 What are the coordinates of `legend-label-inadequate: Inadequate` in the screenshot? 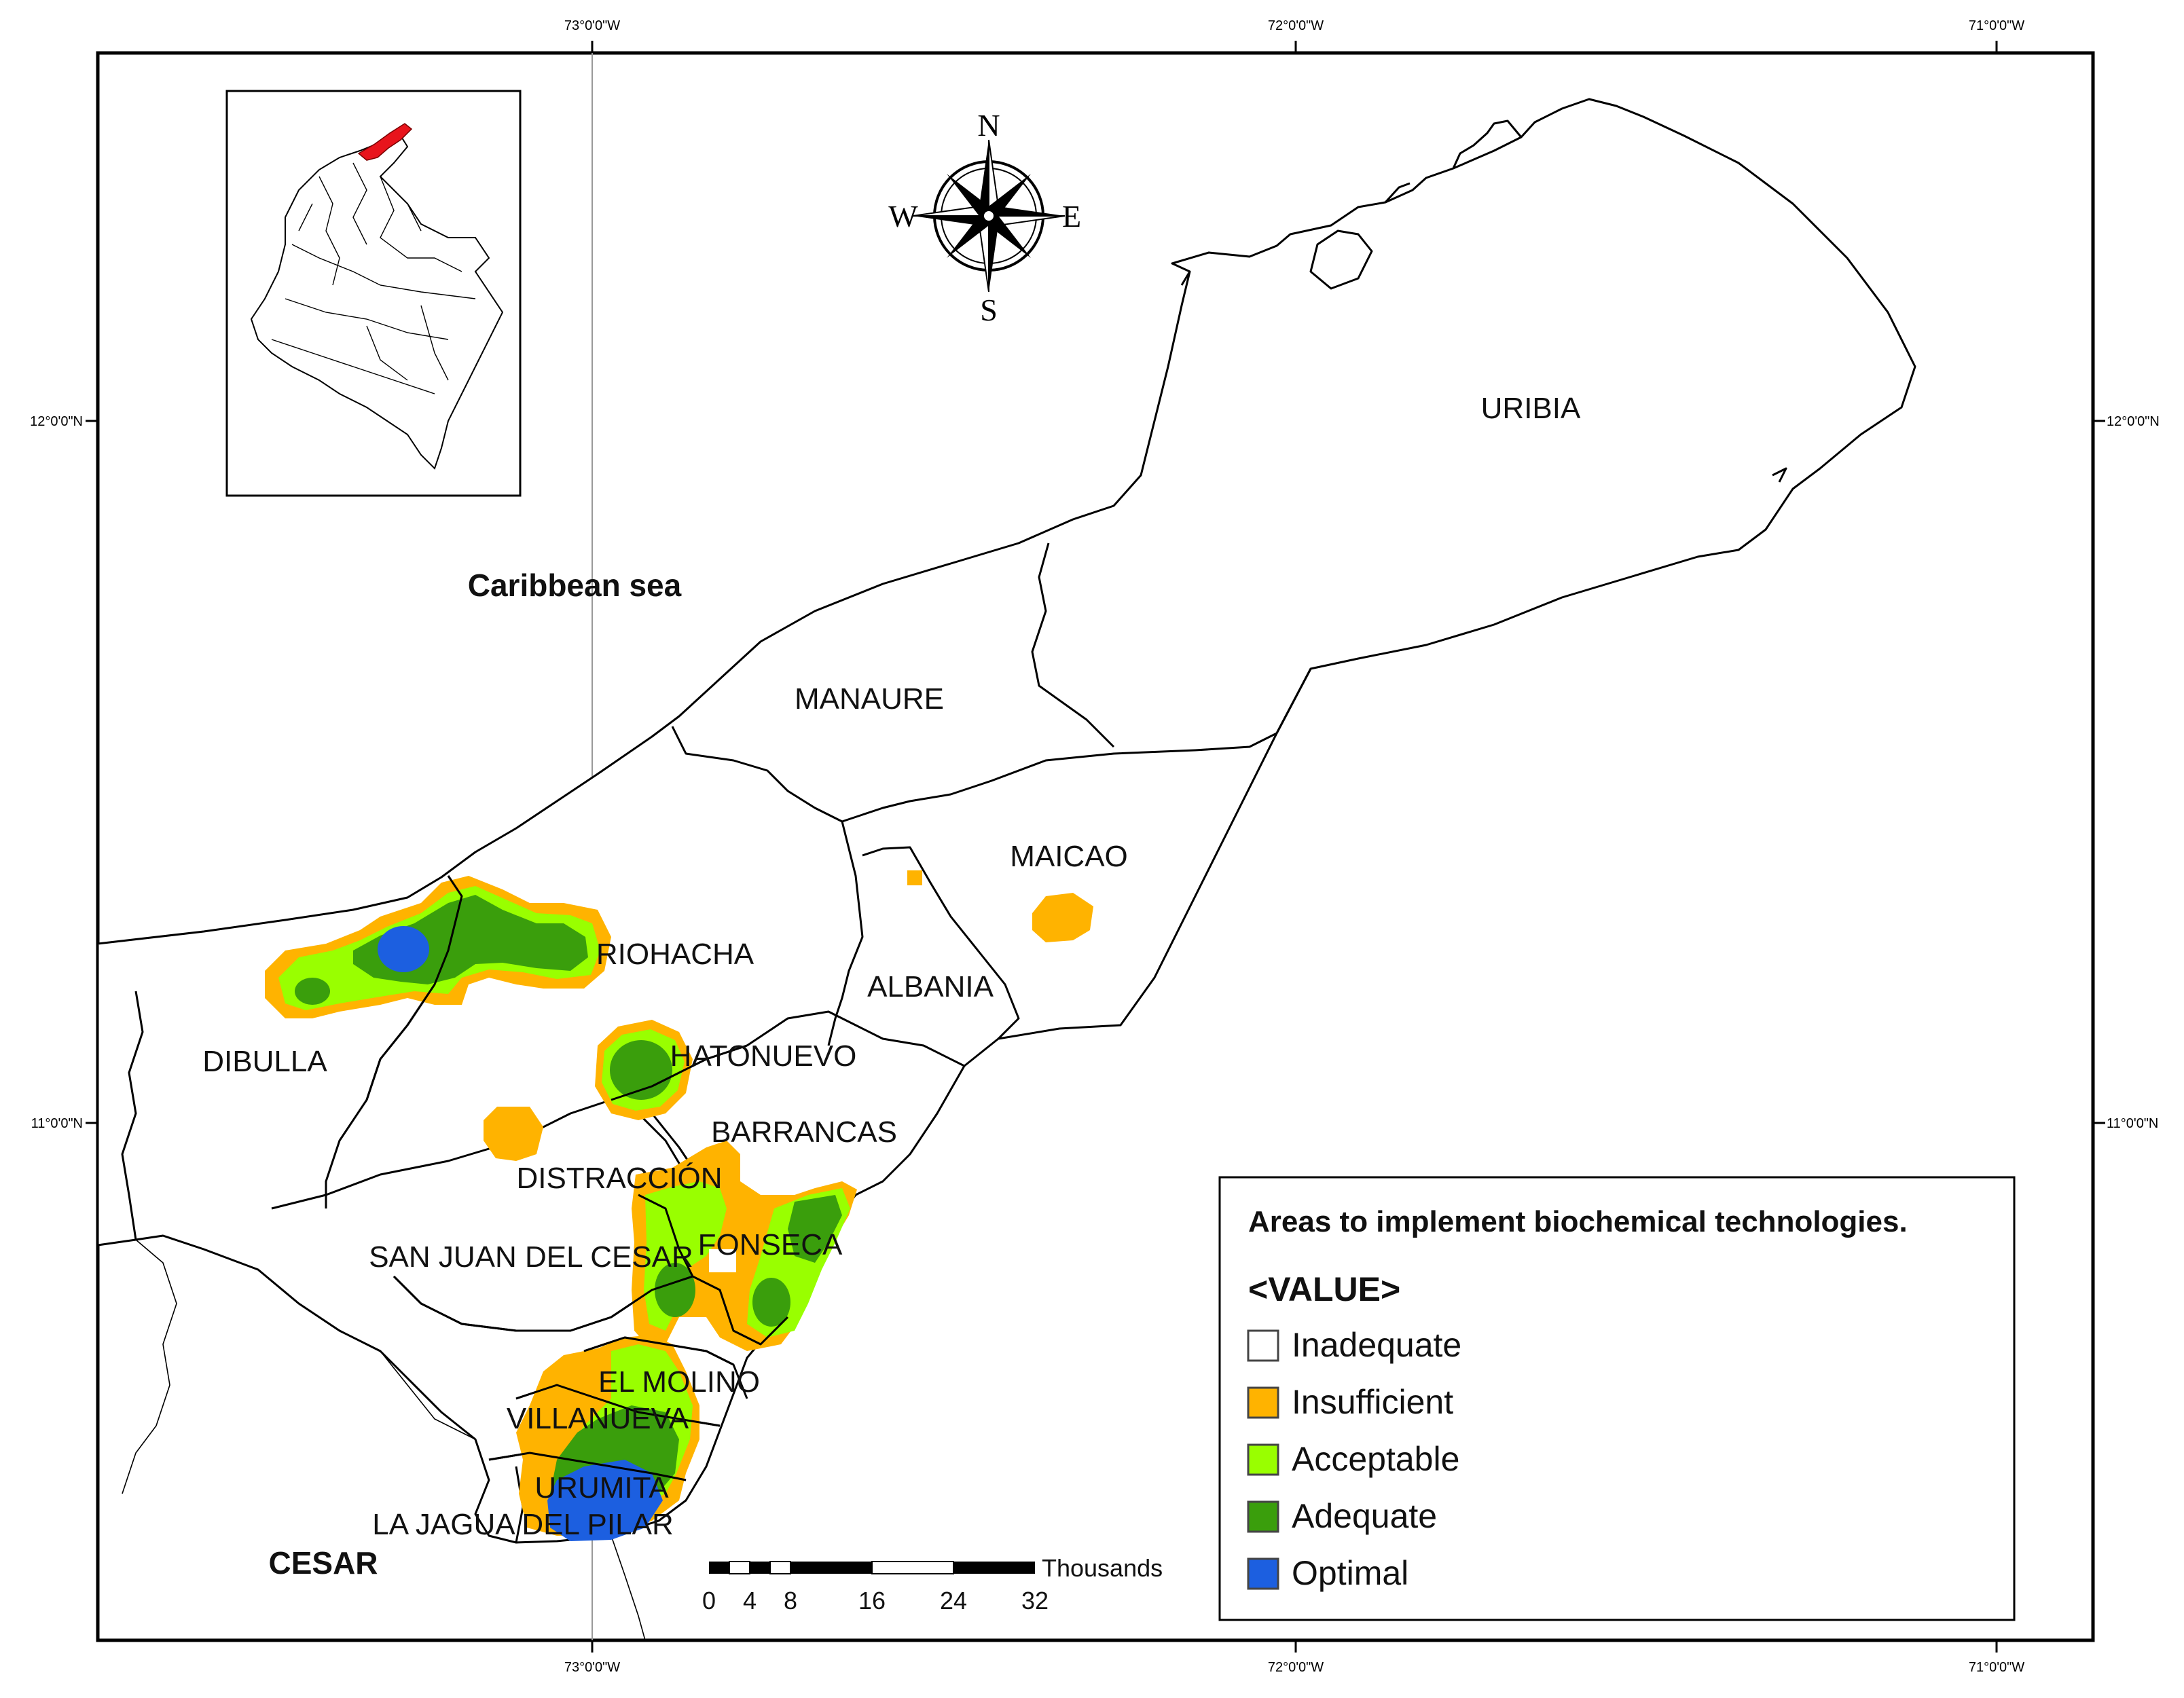 It's located at (1376, 1345).